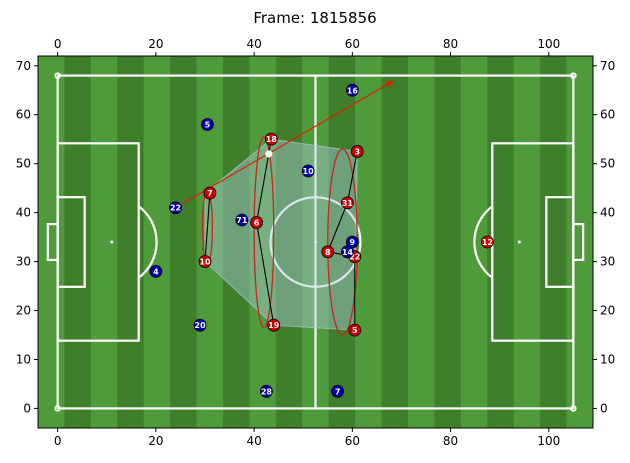  I want to click on away-player-number: 16, so click(353, 90).